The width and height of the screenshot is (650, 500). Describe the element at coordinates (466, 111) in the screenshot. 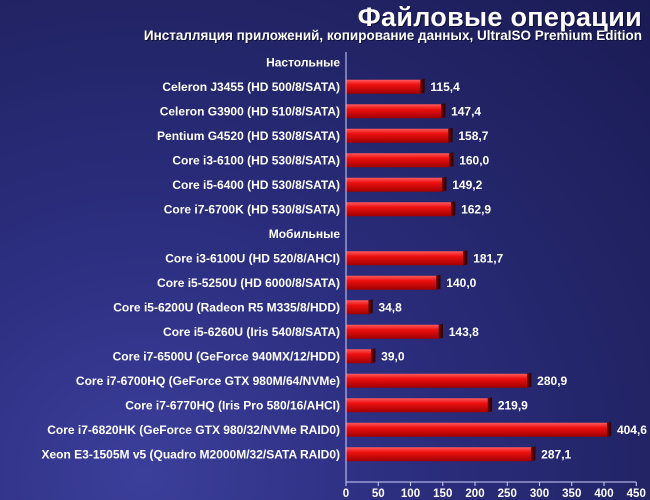

I see `value-label: 147,4` at that location.